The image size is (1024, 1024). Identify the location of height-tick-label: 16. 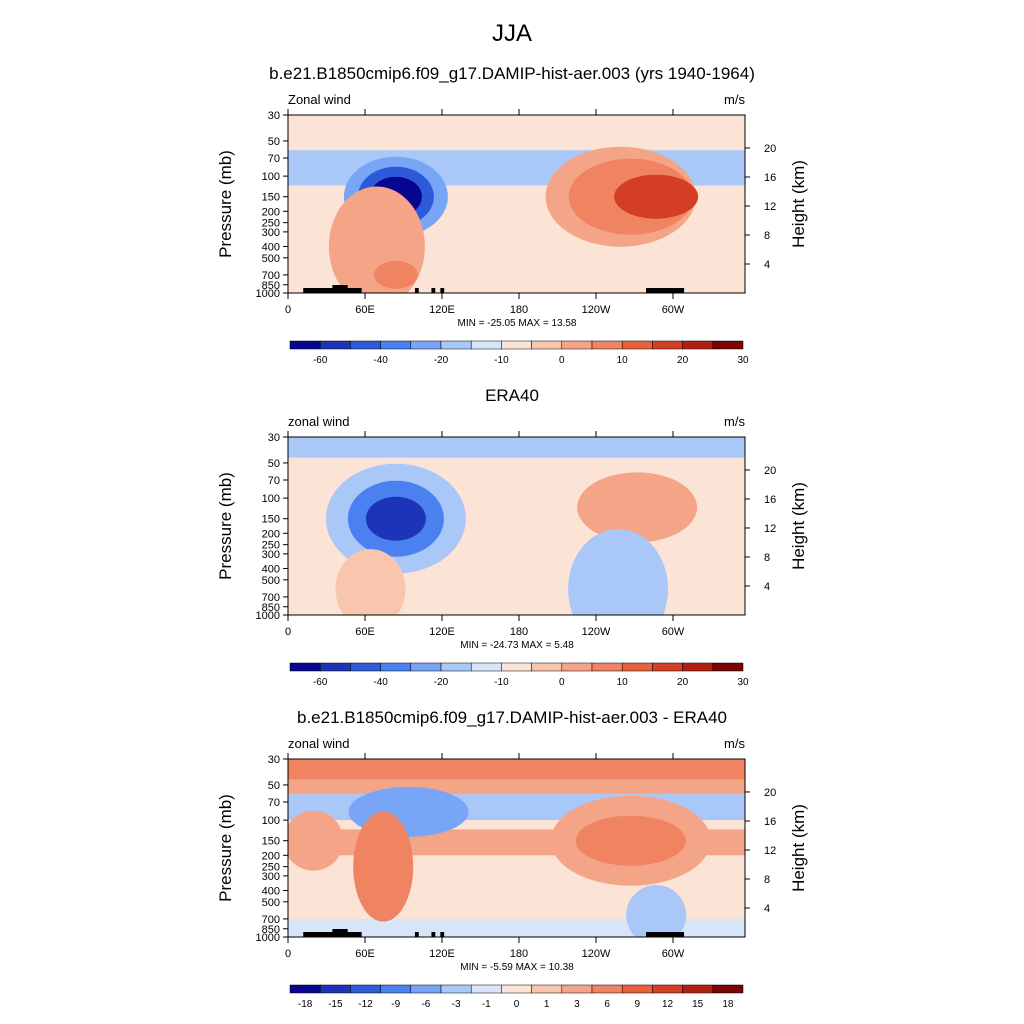
(770, 822).